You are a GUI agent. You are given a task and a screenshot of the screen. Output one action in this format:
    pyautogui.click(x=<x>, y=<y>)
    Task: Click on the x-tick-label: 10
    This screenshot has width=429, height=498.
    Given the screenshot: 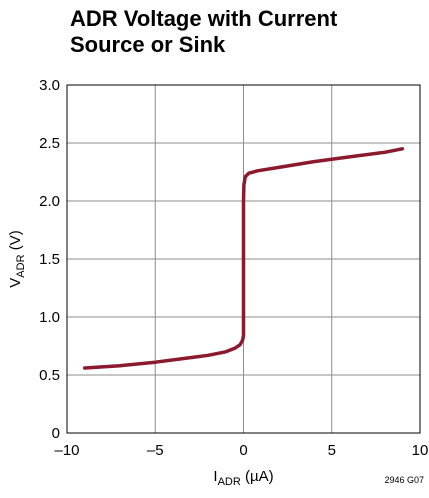 What is the action you would take?
    pyautogui.click(x=420, y=450)
    